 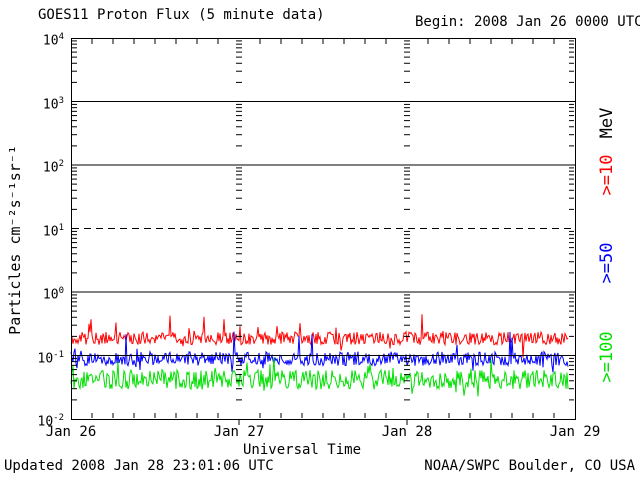 What do you see at coordinates (407, 432) in the screenshot?
I see `x-tick-label-2: Jan 28` at bounding box center [407, 432].